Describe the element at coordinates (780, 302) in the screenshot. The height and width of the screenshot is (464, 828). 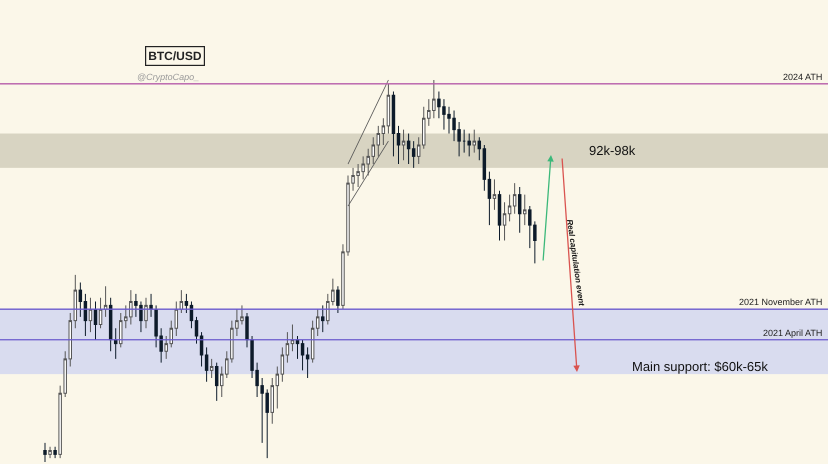
I see `ref-line-label: 2021 November ATH` at that location.